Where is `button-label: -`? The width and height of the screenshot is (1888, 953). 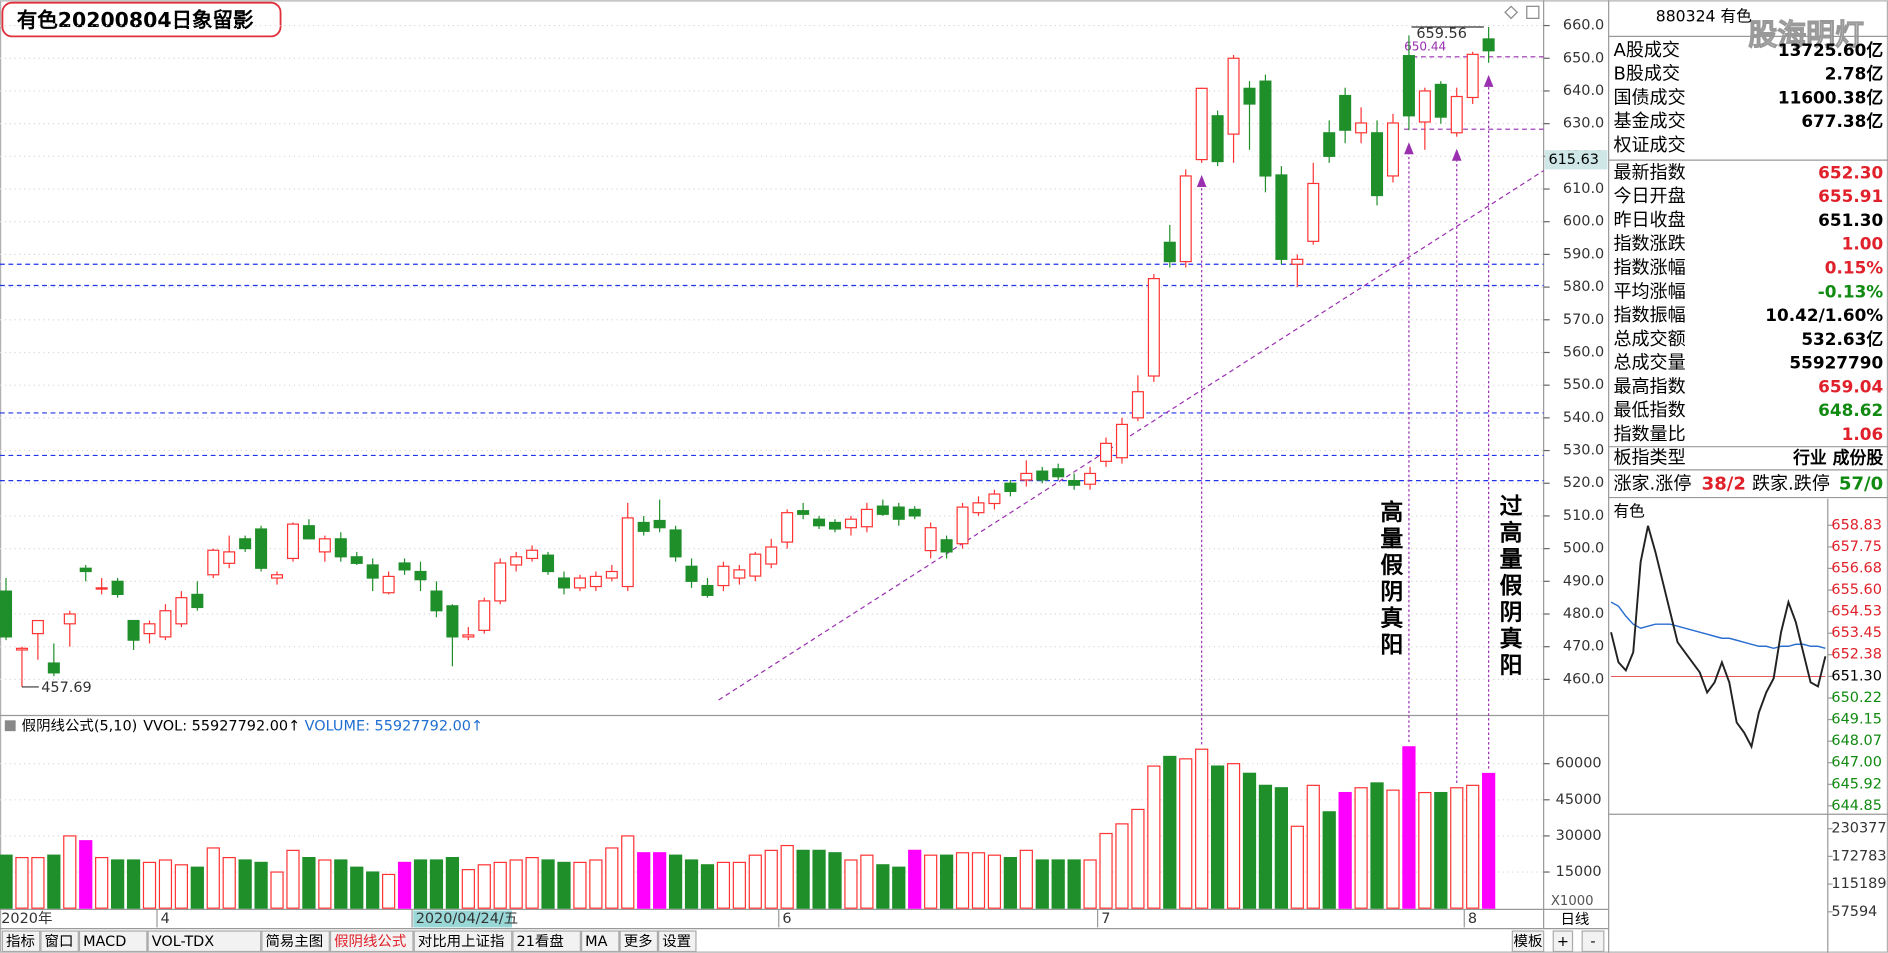 button-label: - is located at coordinates (1592, 942).